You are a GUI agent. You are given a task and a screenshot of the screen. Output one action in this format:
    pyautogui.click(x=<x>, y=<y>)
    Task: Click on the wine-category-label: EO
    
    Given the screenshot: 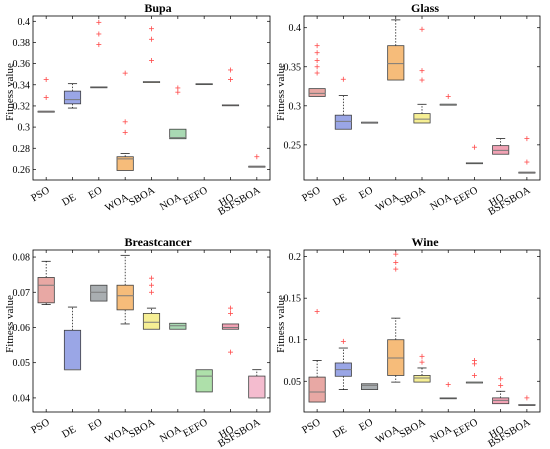 What is the action you would take?
    pyautogui.click(x=366, y=425)
    